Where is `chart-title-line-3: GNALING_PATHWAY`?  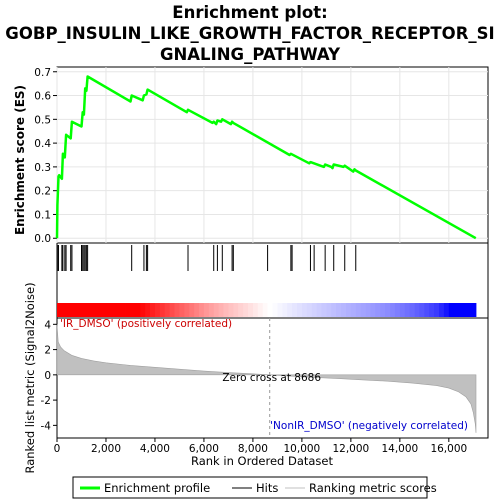 chart-title-line-3: GNALING_PATHWAY is located at coordinates (250, 54).